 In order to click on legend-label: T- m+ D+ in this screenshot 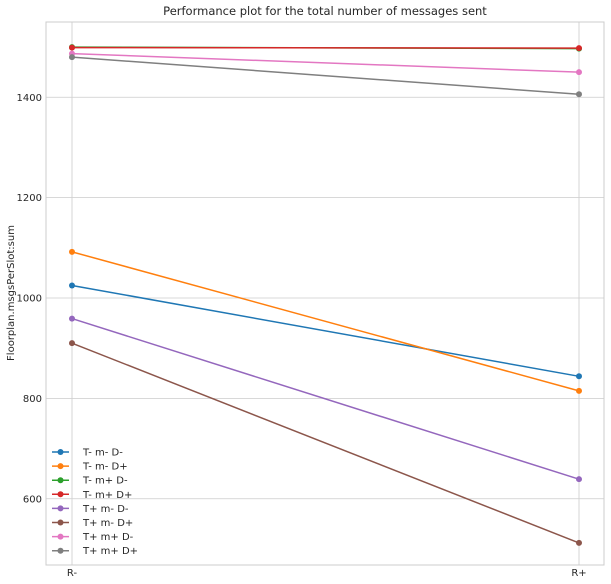, I will do `click(107, 495)`.